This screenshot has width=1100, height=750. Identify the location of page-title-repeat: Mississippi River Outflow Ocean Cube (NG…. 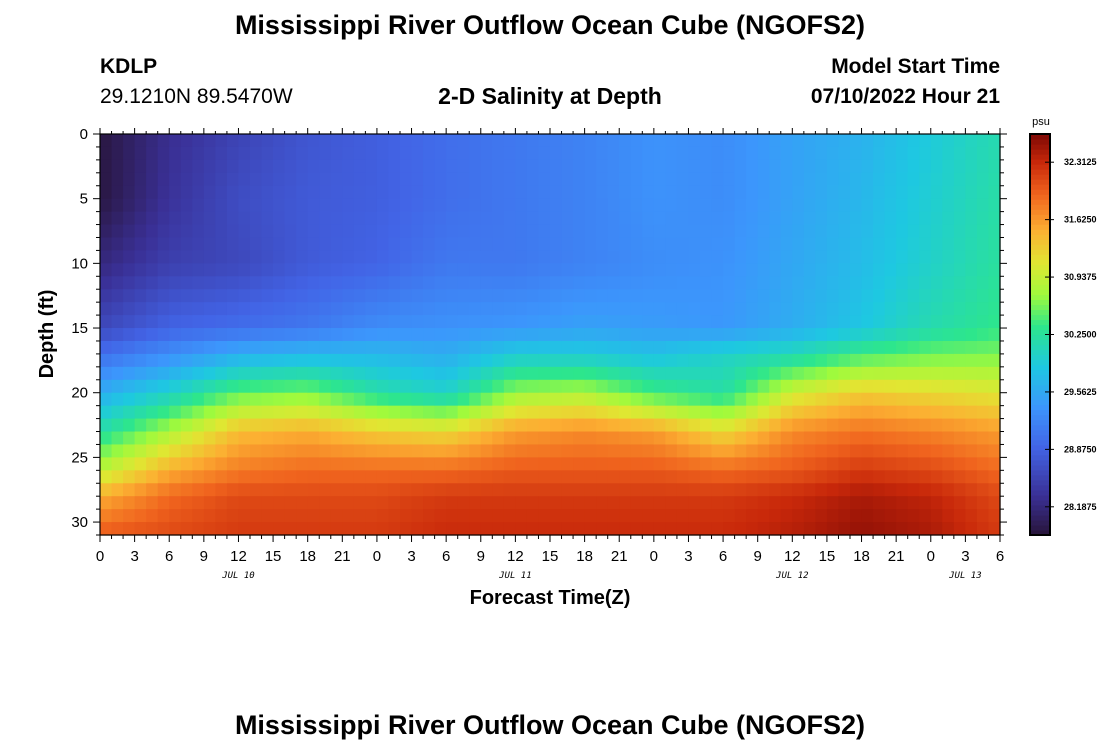
(550, 725).